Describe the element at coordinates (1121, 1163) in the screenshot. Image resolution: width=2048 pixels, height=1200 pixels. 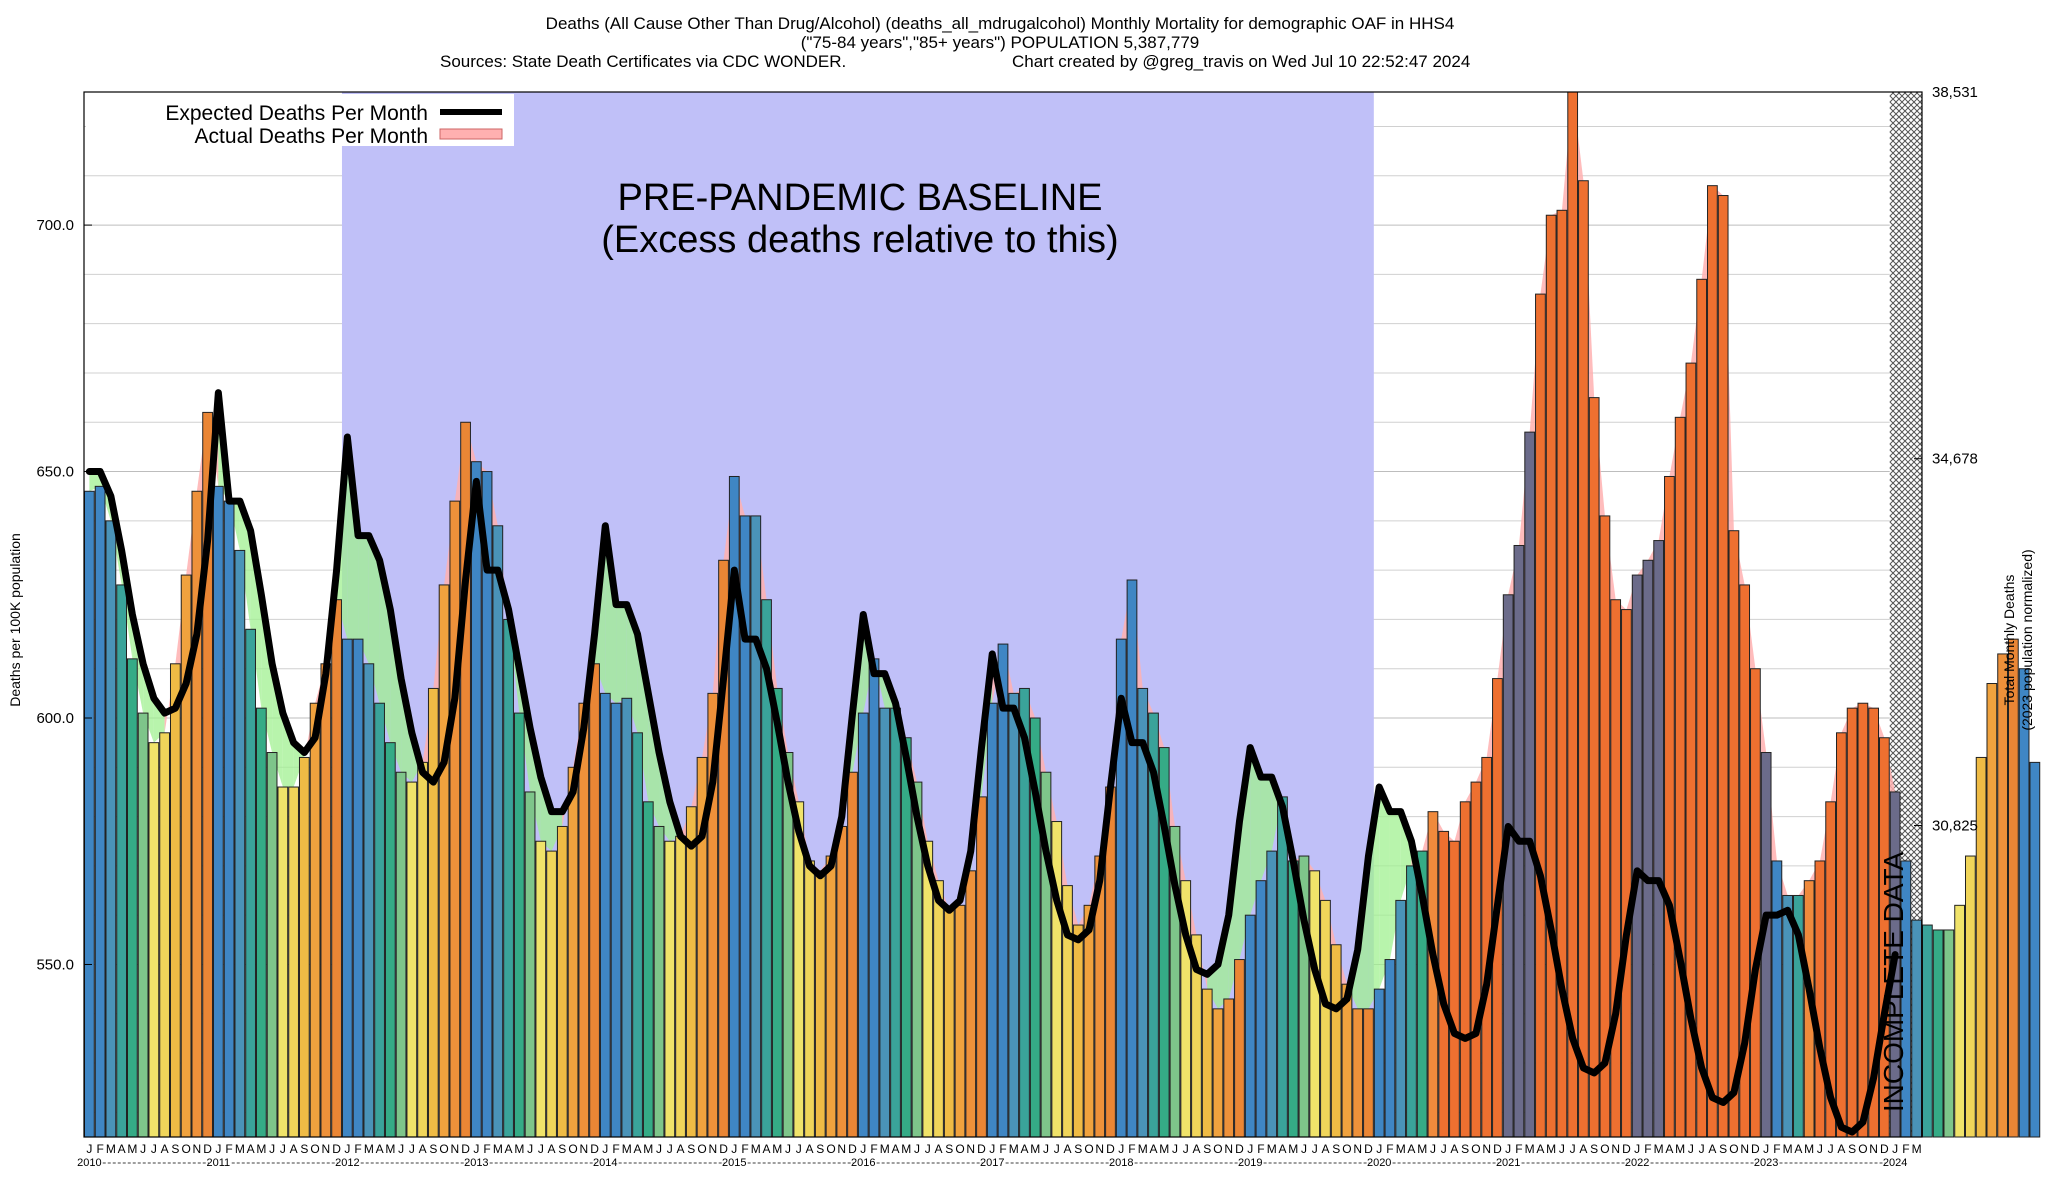
I see `x-year-label: 2018` at that location.